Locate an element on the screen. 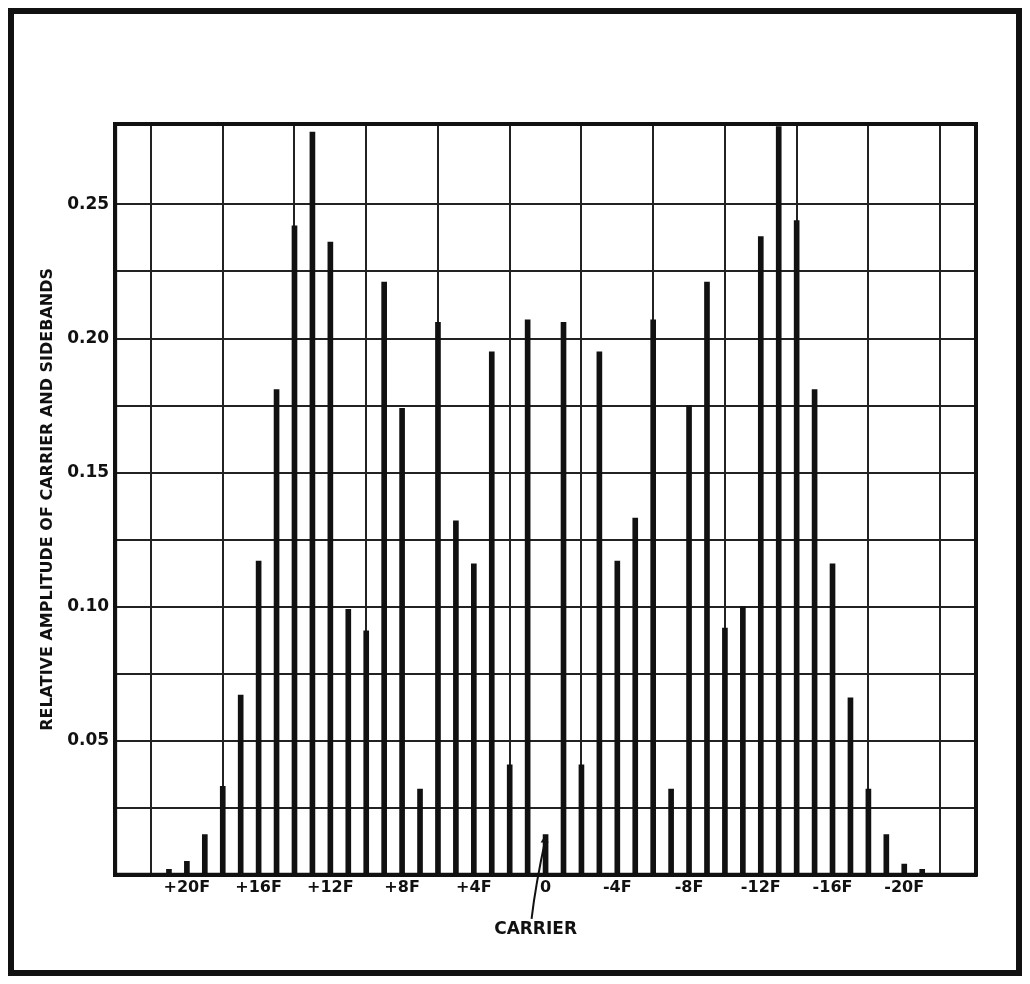 The width and height of the screenshot is (1030, 984). annotation: CARRIER is located at coordinates (535, 927).